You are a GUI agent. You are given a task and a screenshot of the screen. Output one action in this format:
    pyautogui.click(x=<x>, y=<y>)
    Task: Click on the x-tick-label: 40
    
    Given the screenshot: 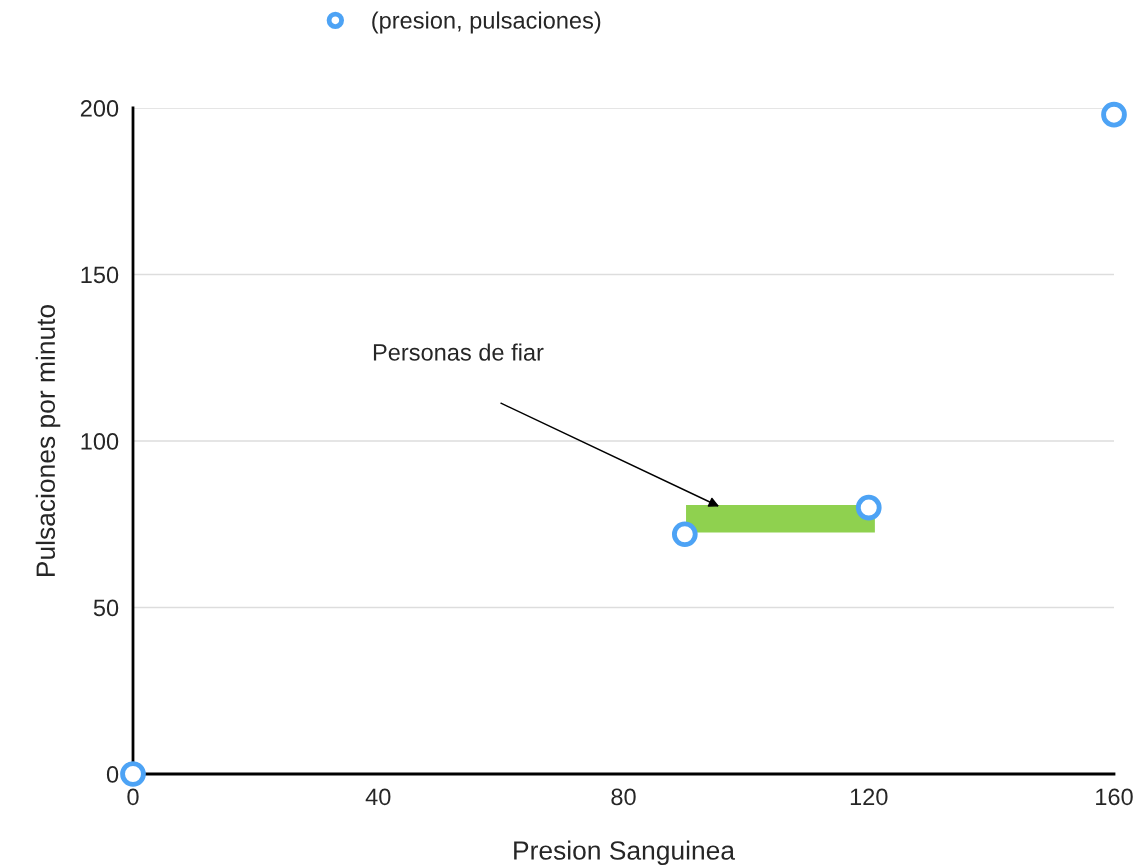 What is the action you would take?
    pyautogui.click(x=378, y=797)
    